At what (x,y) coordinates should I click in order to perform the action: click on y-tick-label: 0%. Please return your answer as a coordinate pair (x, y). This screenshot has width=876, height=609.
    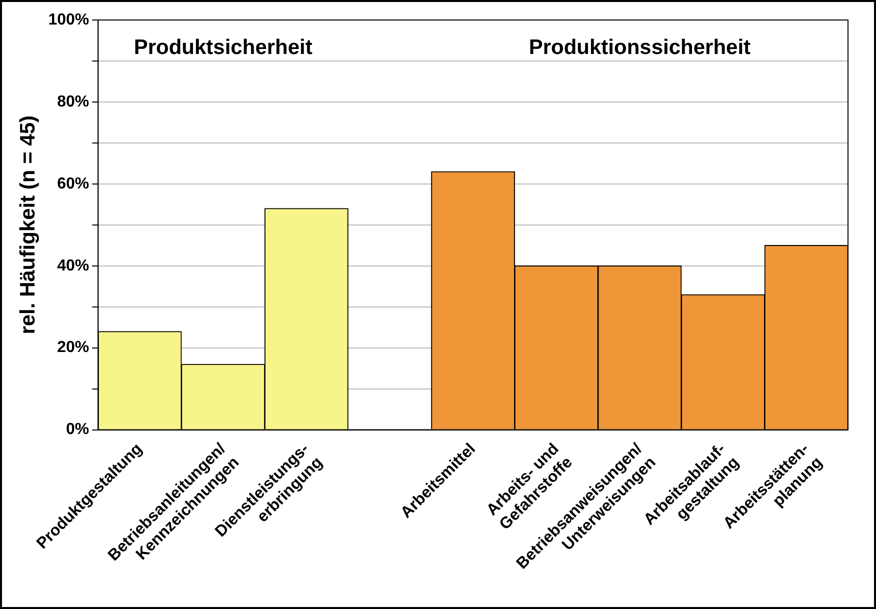
    Looking at the image, I should click on (78, 429).